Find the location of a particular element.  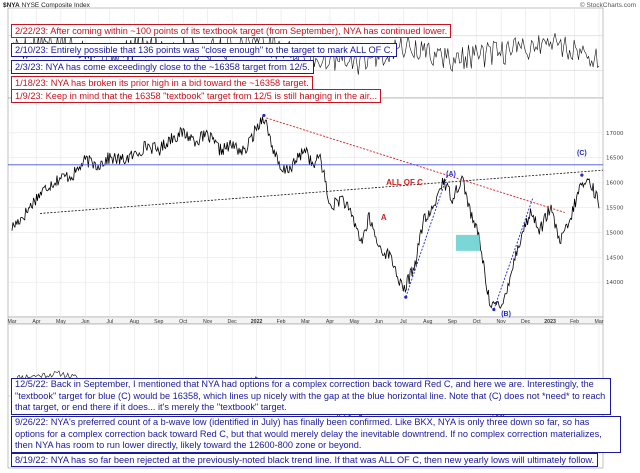

y-tick-label: 14000 is located at coordinates (615, 283).